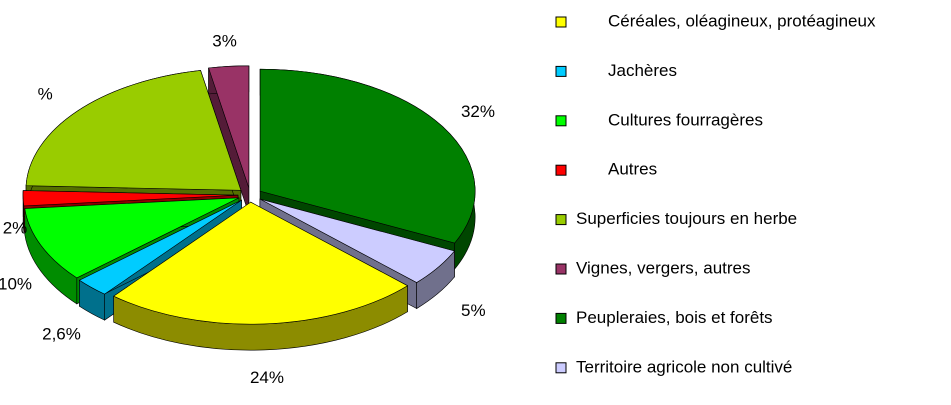 Image resolution: width=951 pixels, height=405 pixels. Describe the element at coordinates (742, 20) in the screenshot. I see `legend-label: Céréales, oléagineux, protéagineux` at that location.